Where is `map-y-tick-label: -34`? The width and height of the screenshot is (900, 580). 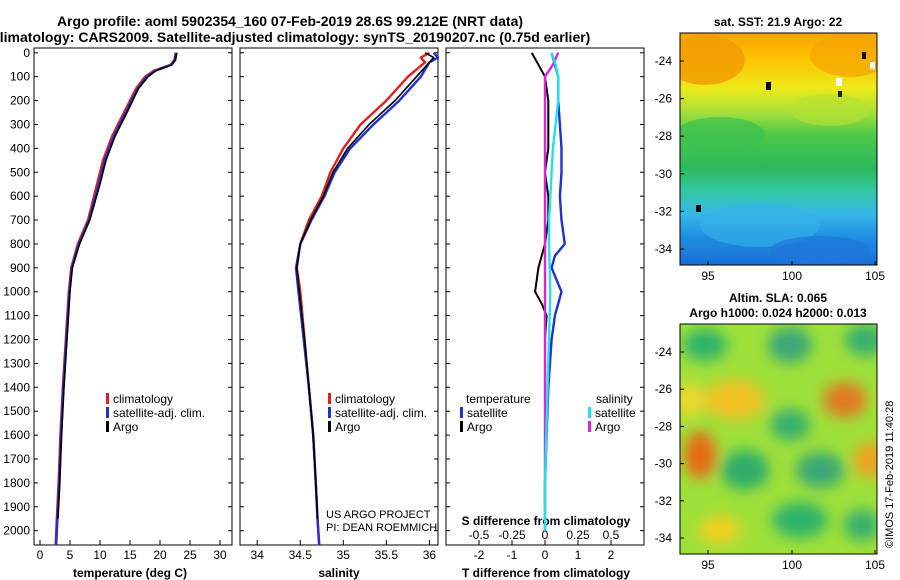 map-y-tick-label: -34 is located at coordinates (664, 249).